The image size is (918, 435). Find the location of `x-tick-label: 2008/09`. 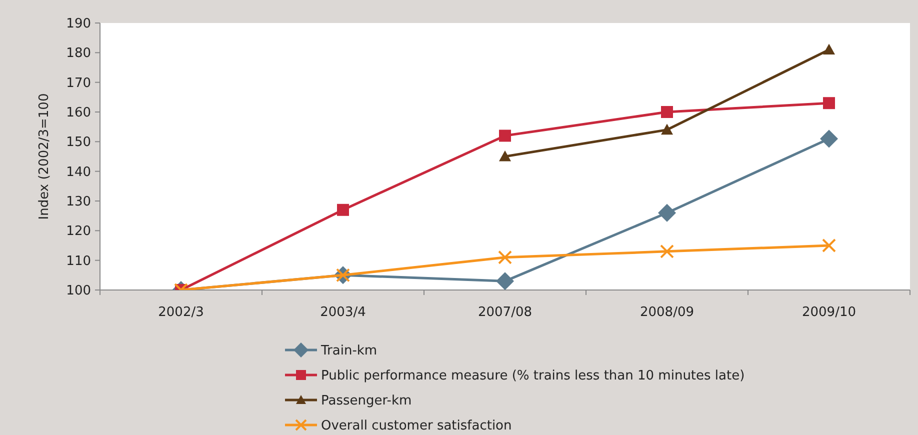

x-tick-label: 2008/09 is located at coordinates (667, 312).